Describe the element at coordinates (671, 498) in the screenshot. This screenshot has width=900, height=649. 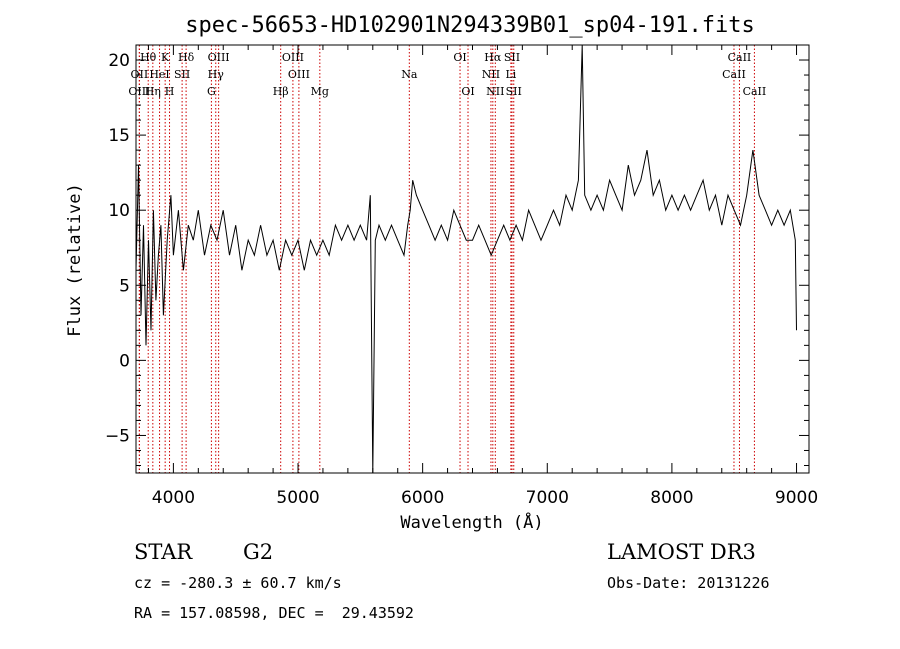
I see `x-tick-label: 8000` at that location.